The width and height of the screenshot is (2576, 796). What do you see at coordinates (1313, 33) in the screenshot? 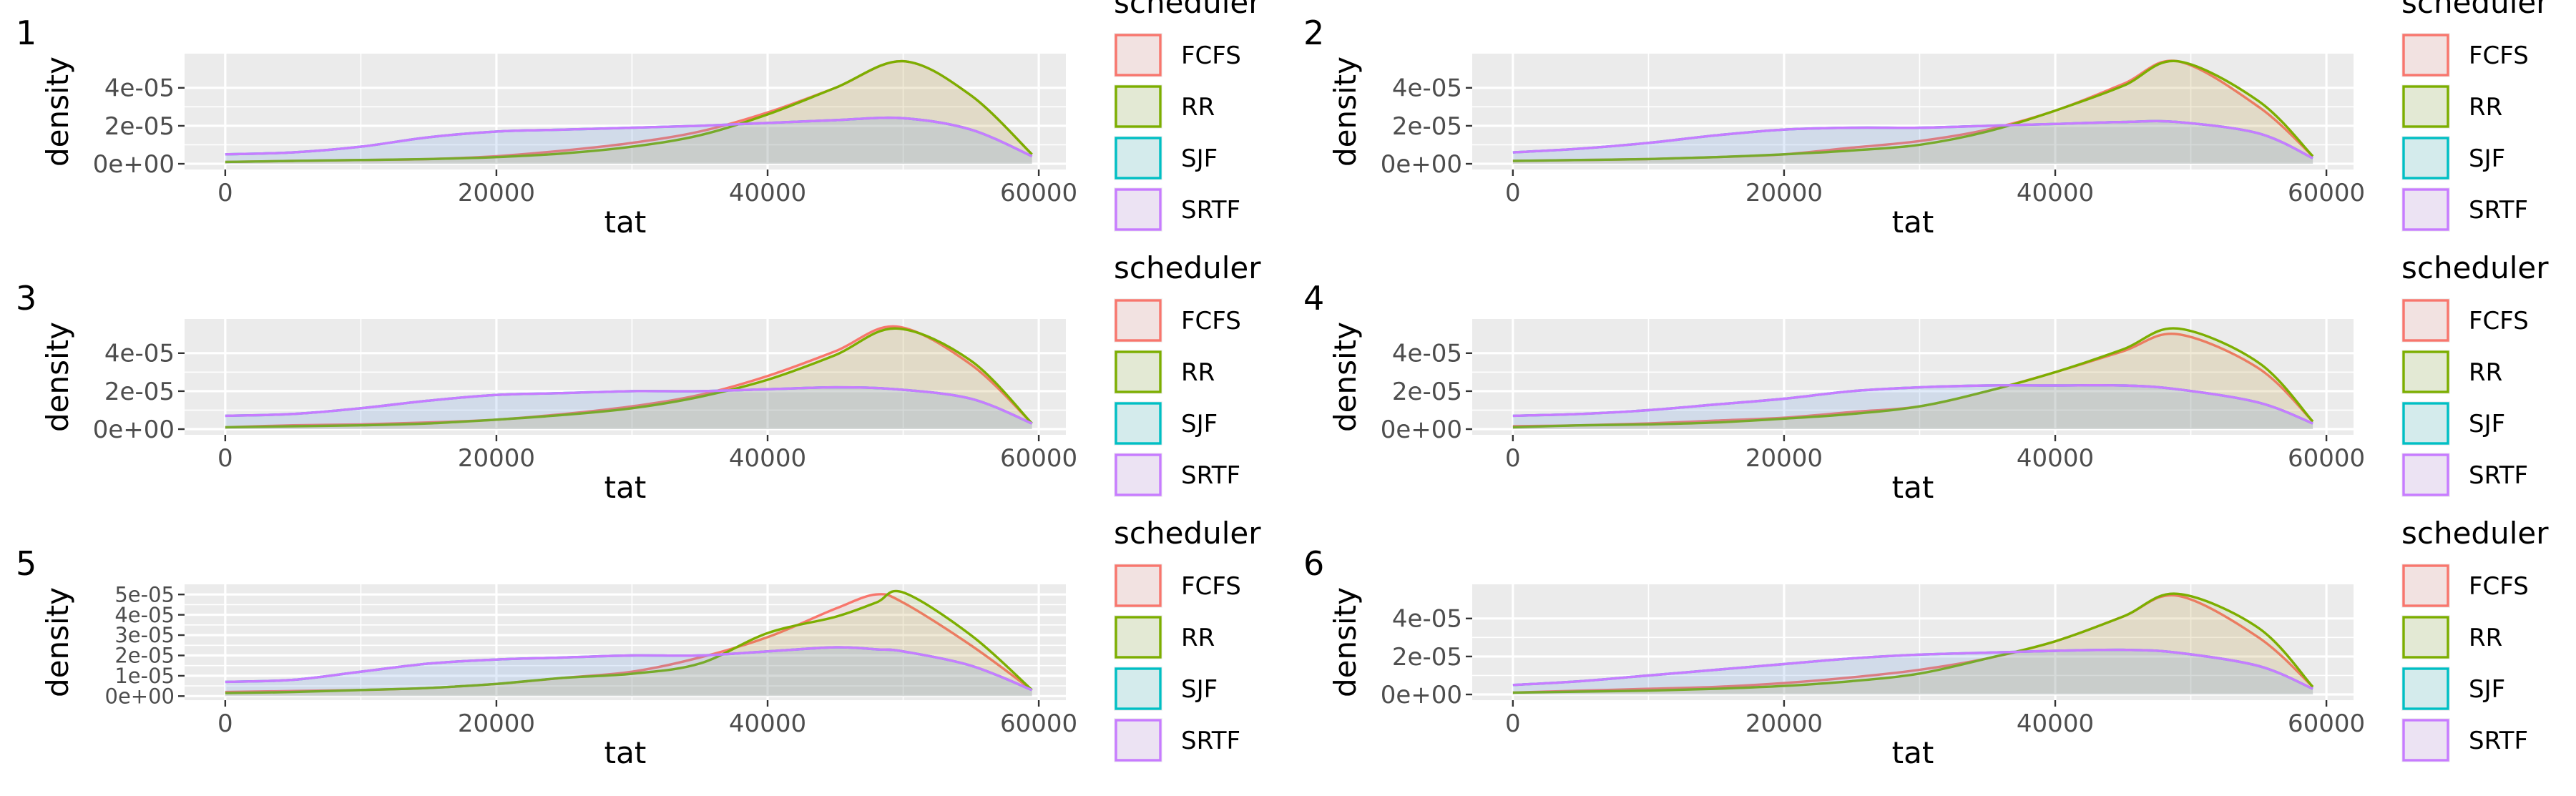
I see `panel-label: 2` at bounding box center [1313, 33].